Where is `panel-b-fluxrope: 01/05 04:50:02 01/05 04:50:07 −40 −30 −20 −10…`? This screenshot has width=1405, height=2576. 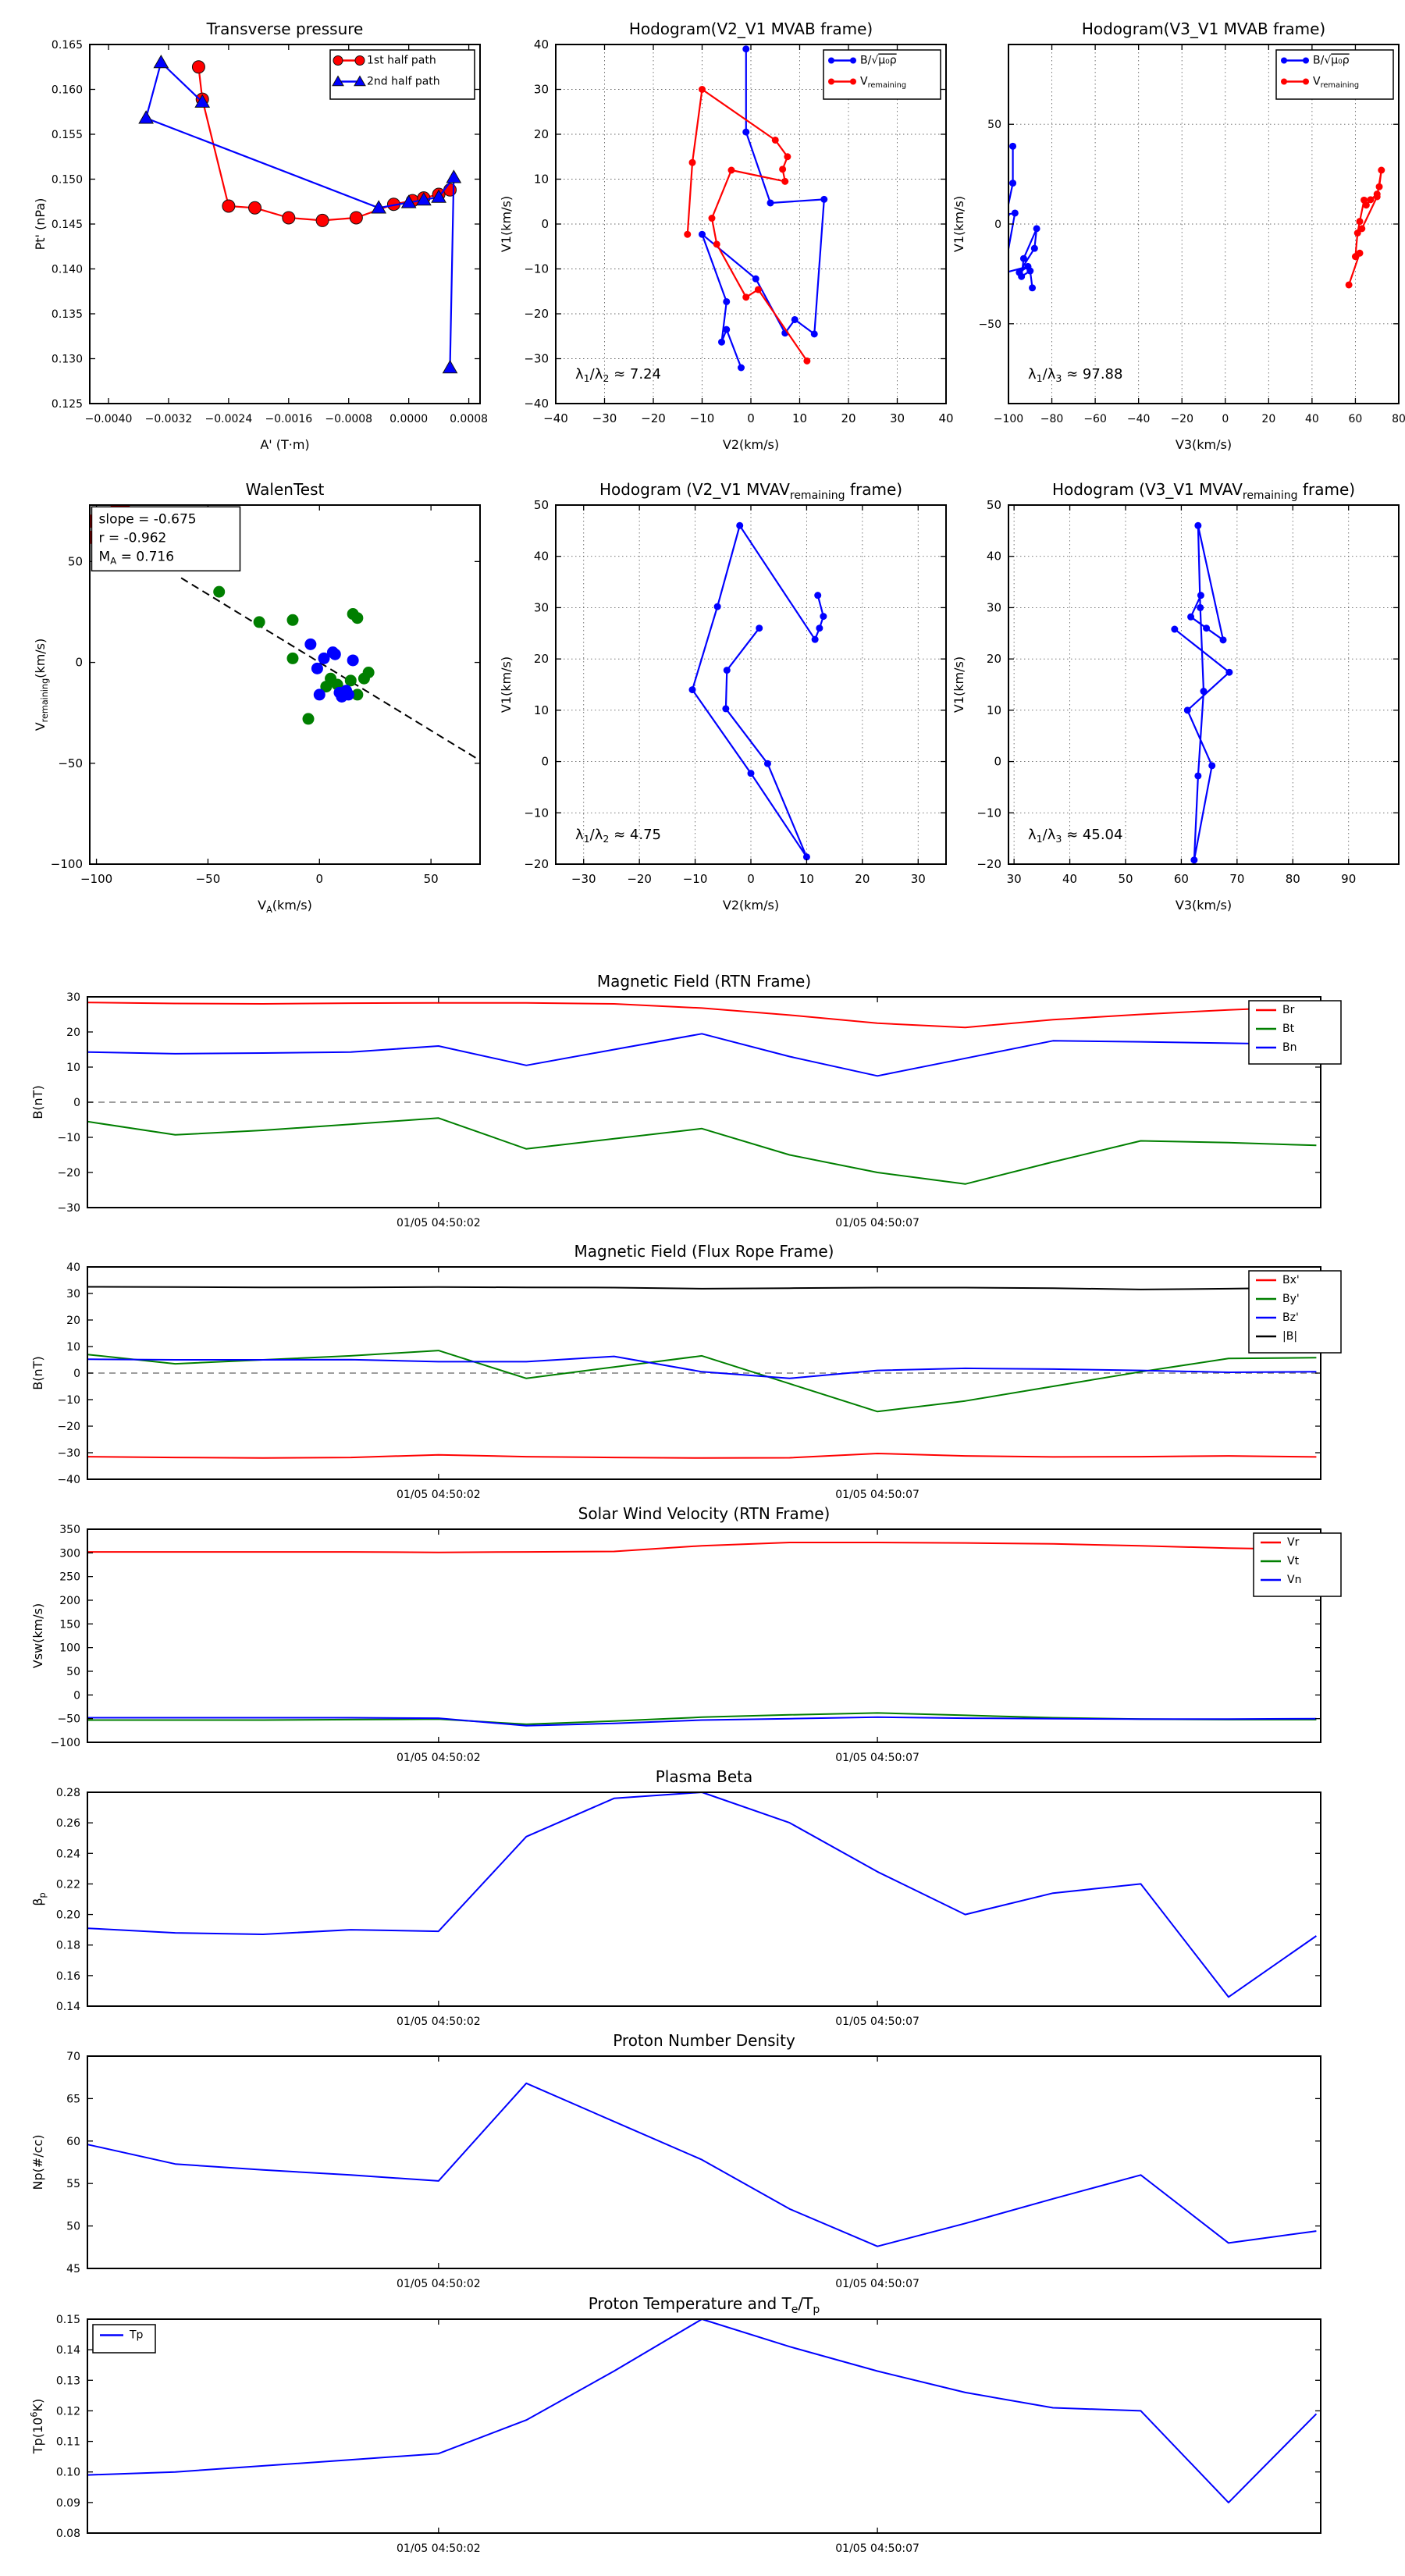
panel-b-fluxrope: 01/05 04:50:02 01/05 04:50:07 −40 −30 −20 −10… is located at coordinates (686, 1371).